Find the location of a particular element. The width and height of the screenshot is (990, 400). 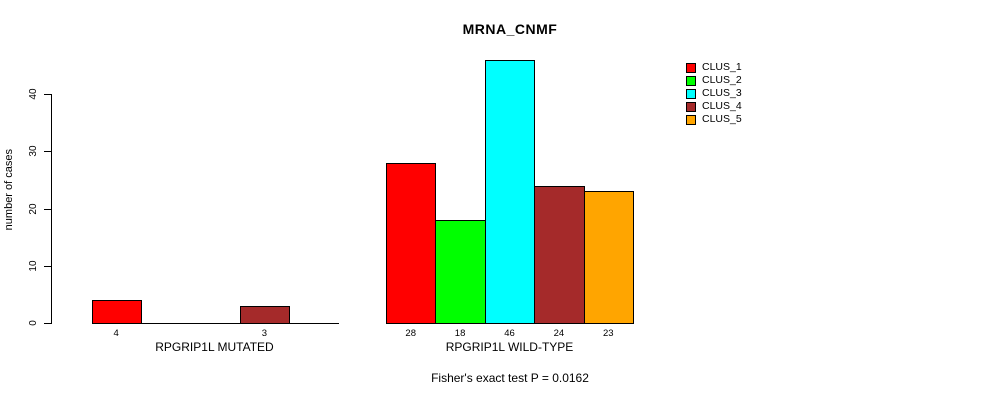

legend-item: CLUS_3 is located at coordinates (714, 93).